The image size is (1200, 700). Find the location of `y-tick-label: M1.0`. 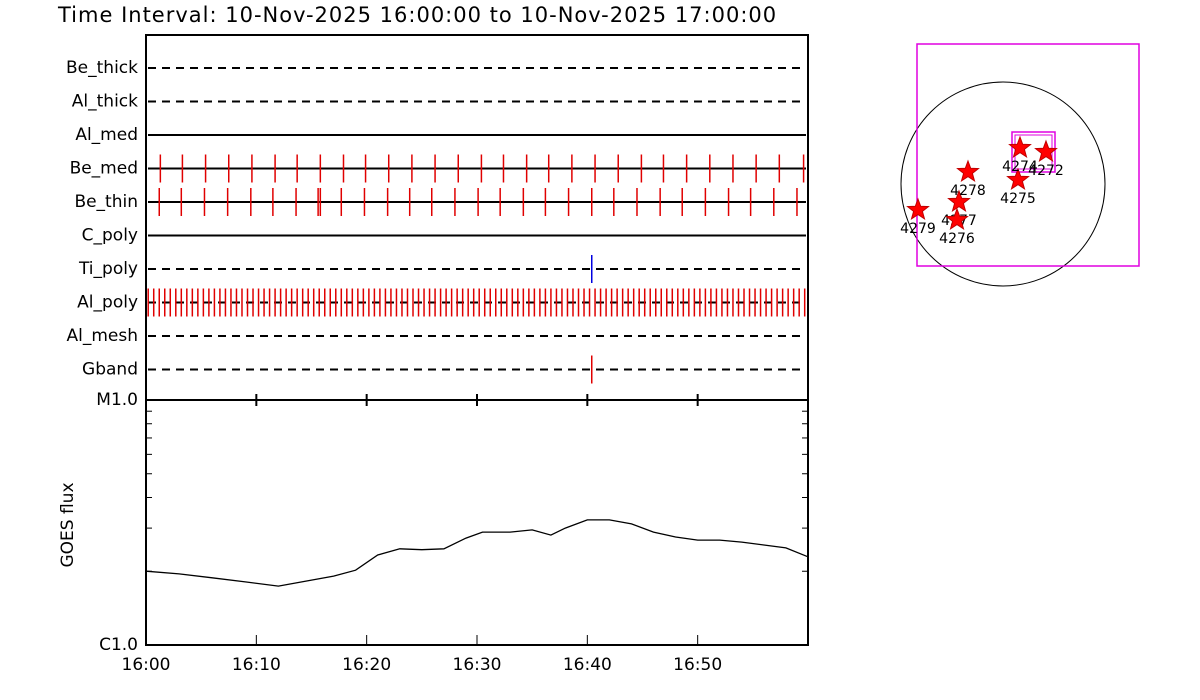

y-tick-label: M1.0 is located at coordinates (117, 400).